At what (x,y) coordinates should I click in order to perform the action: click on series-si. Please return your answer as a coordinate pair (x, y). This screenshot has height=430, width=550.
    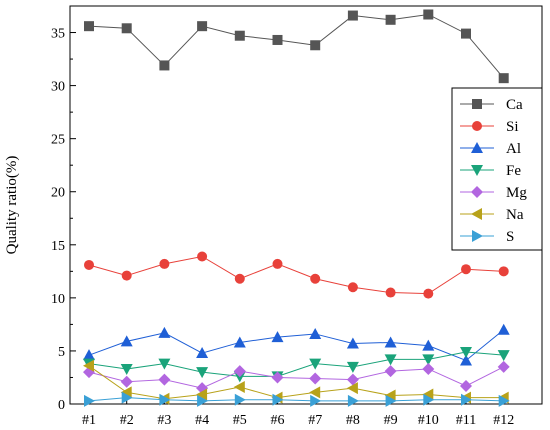
    Looking at the image, I should click on (296, 275).